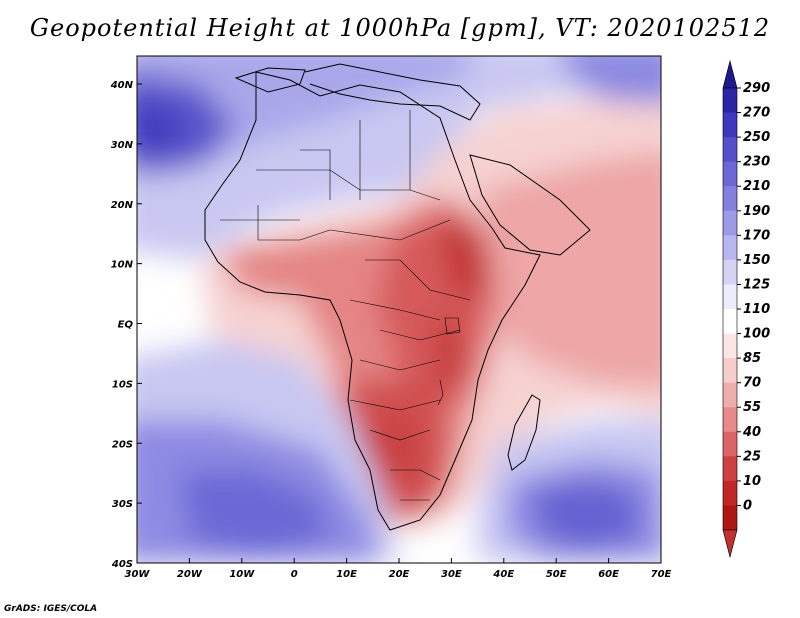 The image size is (800, 618). Describe the element at coordinates (608, 574) in the screenshot. I see `lon-label: 60E` at that location.